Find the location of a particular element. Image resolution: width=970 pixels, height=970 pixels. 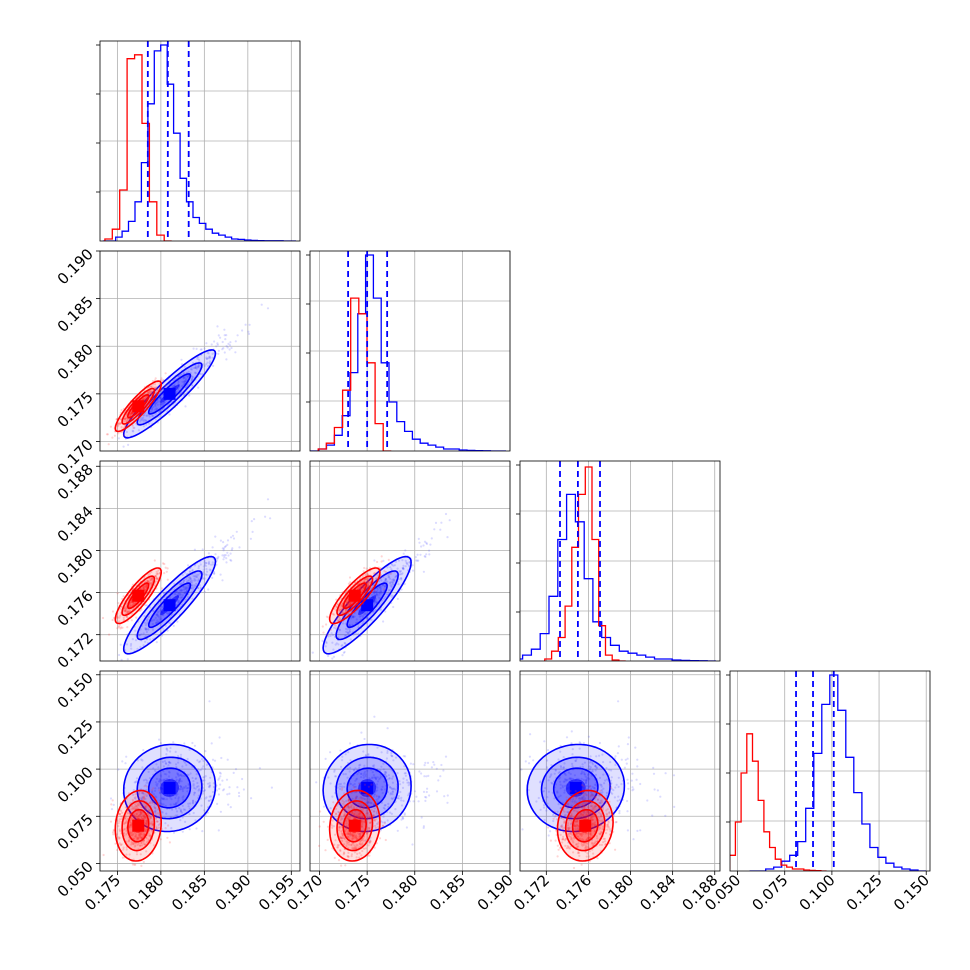

panel-frame is located at coordinates (410, 771).